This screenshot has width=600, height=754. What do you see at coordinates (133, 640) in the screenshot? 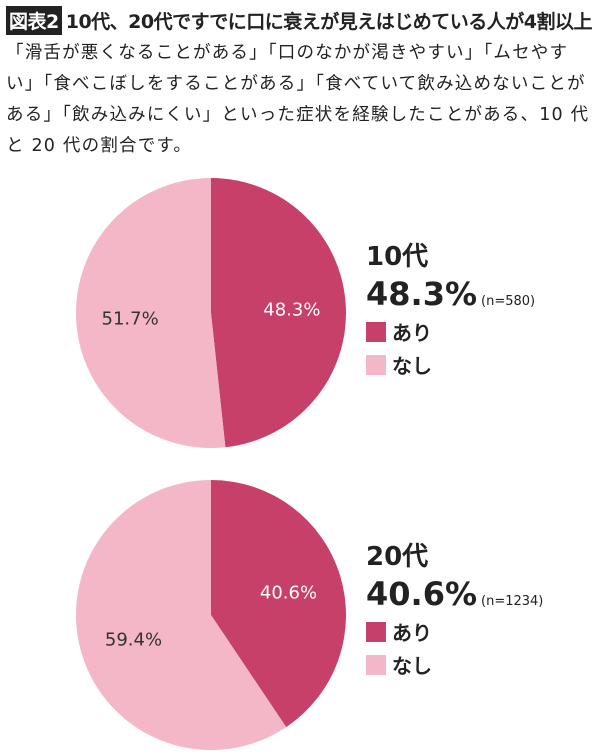
I see `slice-label: 59.4%` at bounding box center [133, 640].